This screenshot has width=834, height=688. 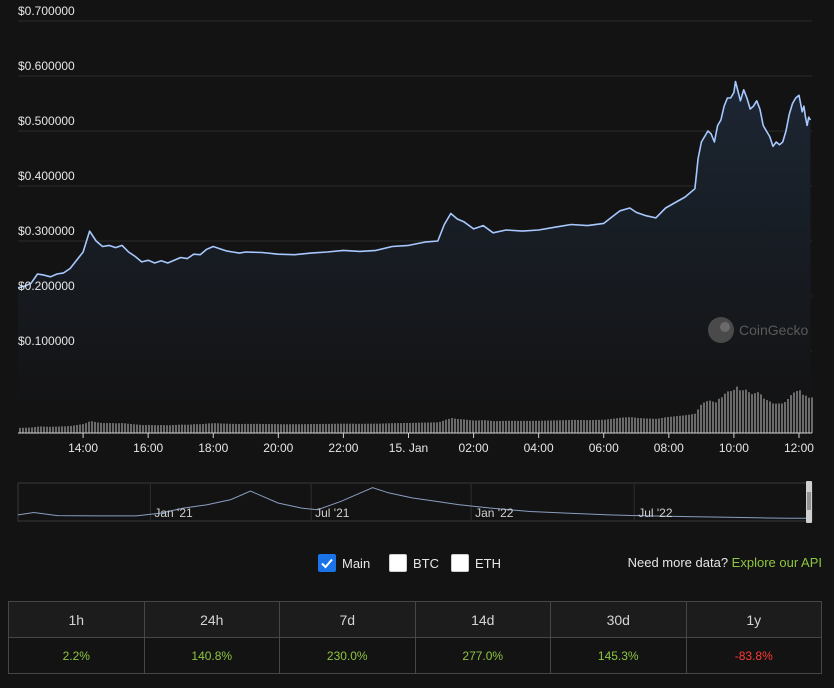 I want to click on main-checkbox, so click(x=327, y=563).